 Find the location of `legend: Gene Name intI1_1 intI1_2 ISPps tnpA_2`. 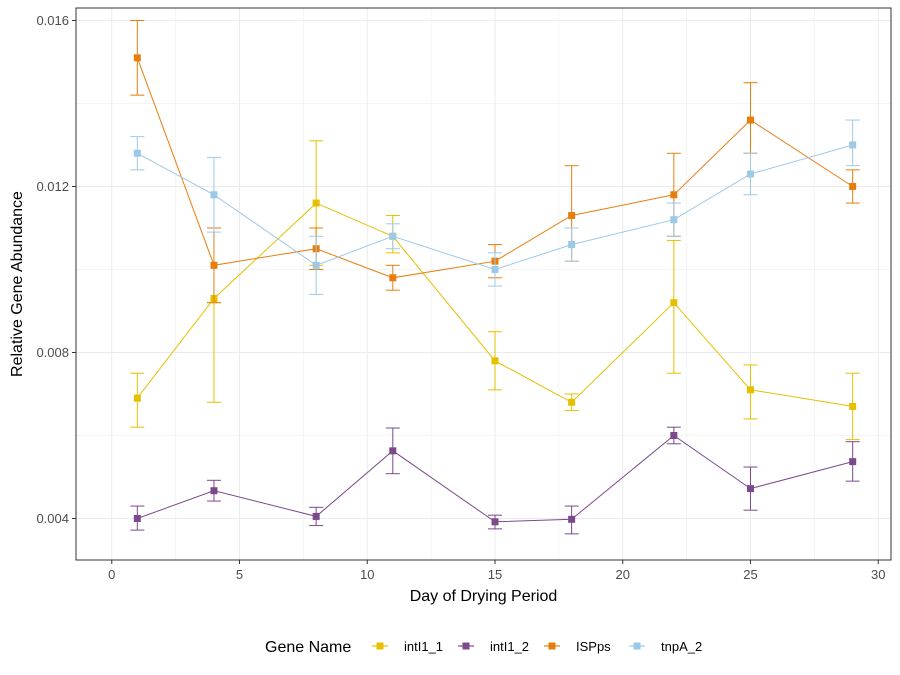

legend: Gene Name intI1_1 intI1_2 ISPps tnpA_2 is located at coordinates (483, 647).